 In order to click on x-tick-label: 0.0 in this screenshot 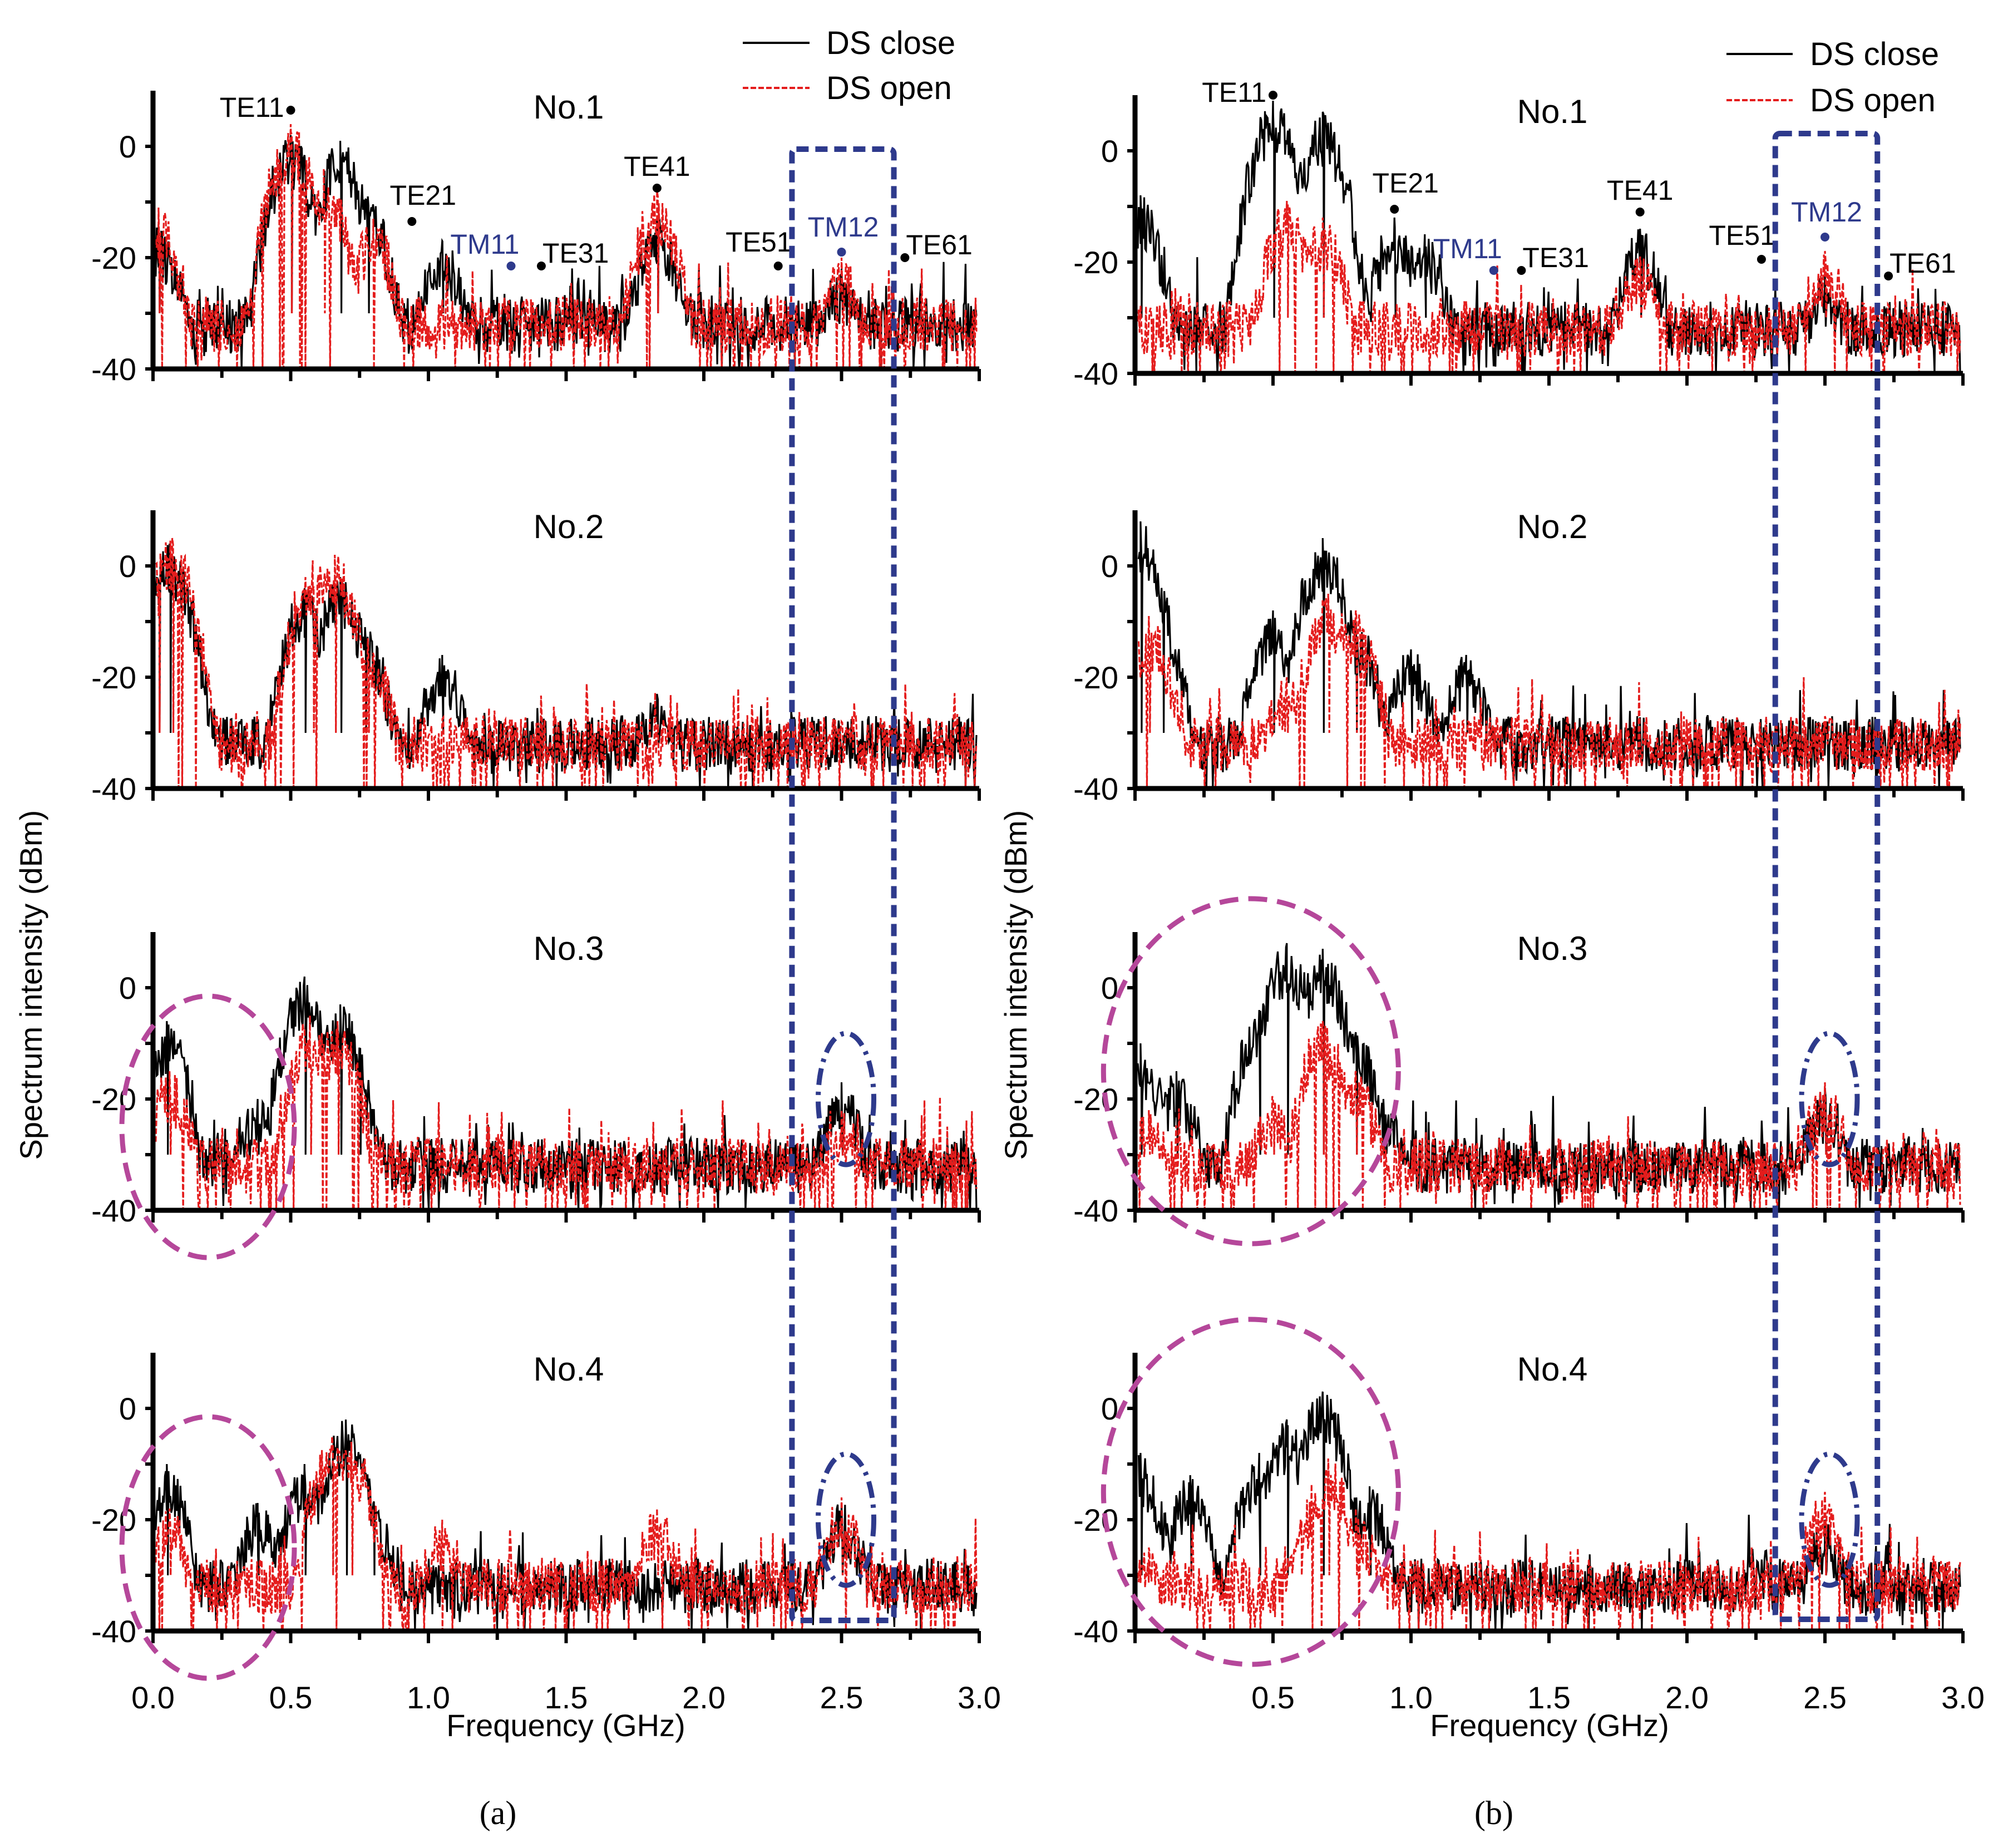, I will do `click(153, 1697)`.